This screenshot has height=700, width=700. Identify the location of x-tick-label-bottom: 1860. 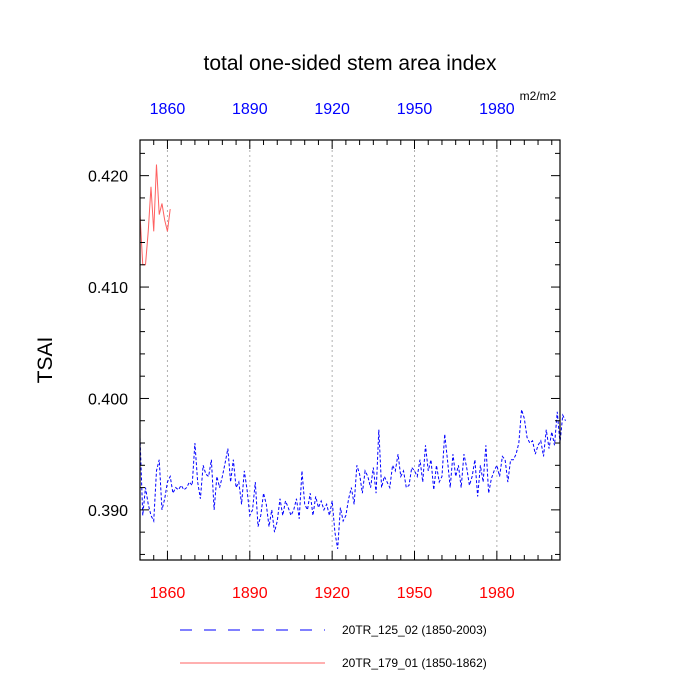
(168, 593).